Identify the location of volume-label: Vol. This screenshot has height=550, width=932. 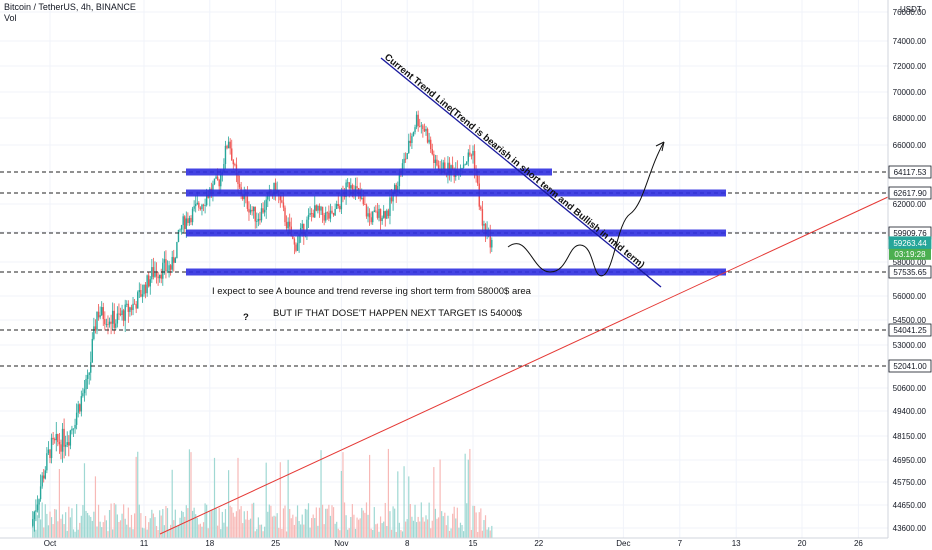
(10, 18).